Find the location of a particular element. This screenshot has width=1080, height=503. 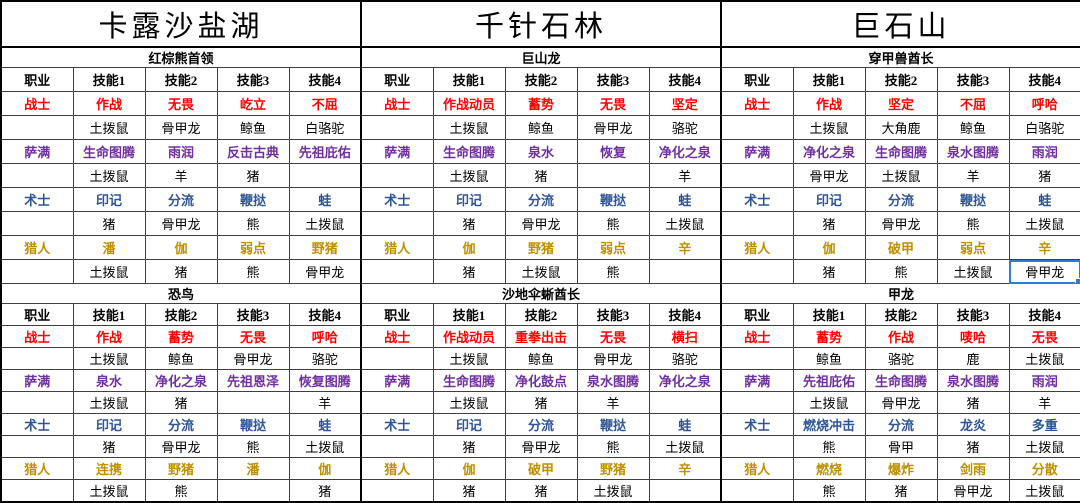

pet-cell: 鹿 is located at coordinates (973, 358).